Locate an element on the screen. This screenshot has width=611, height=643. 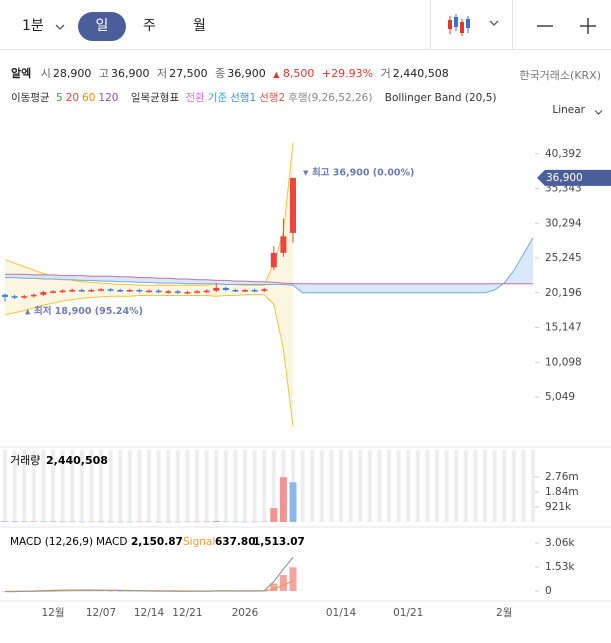
tab-week: 주 is located at coordinates (149, 26).